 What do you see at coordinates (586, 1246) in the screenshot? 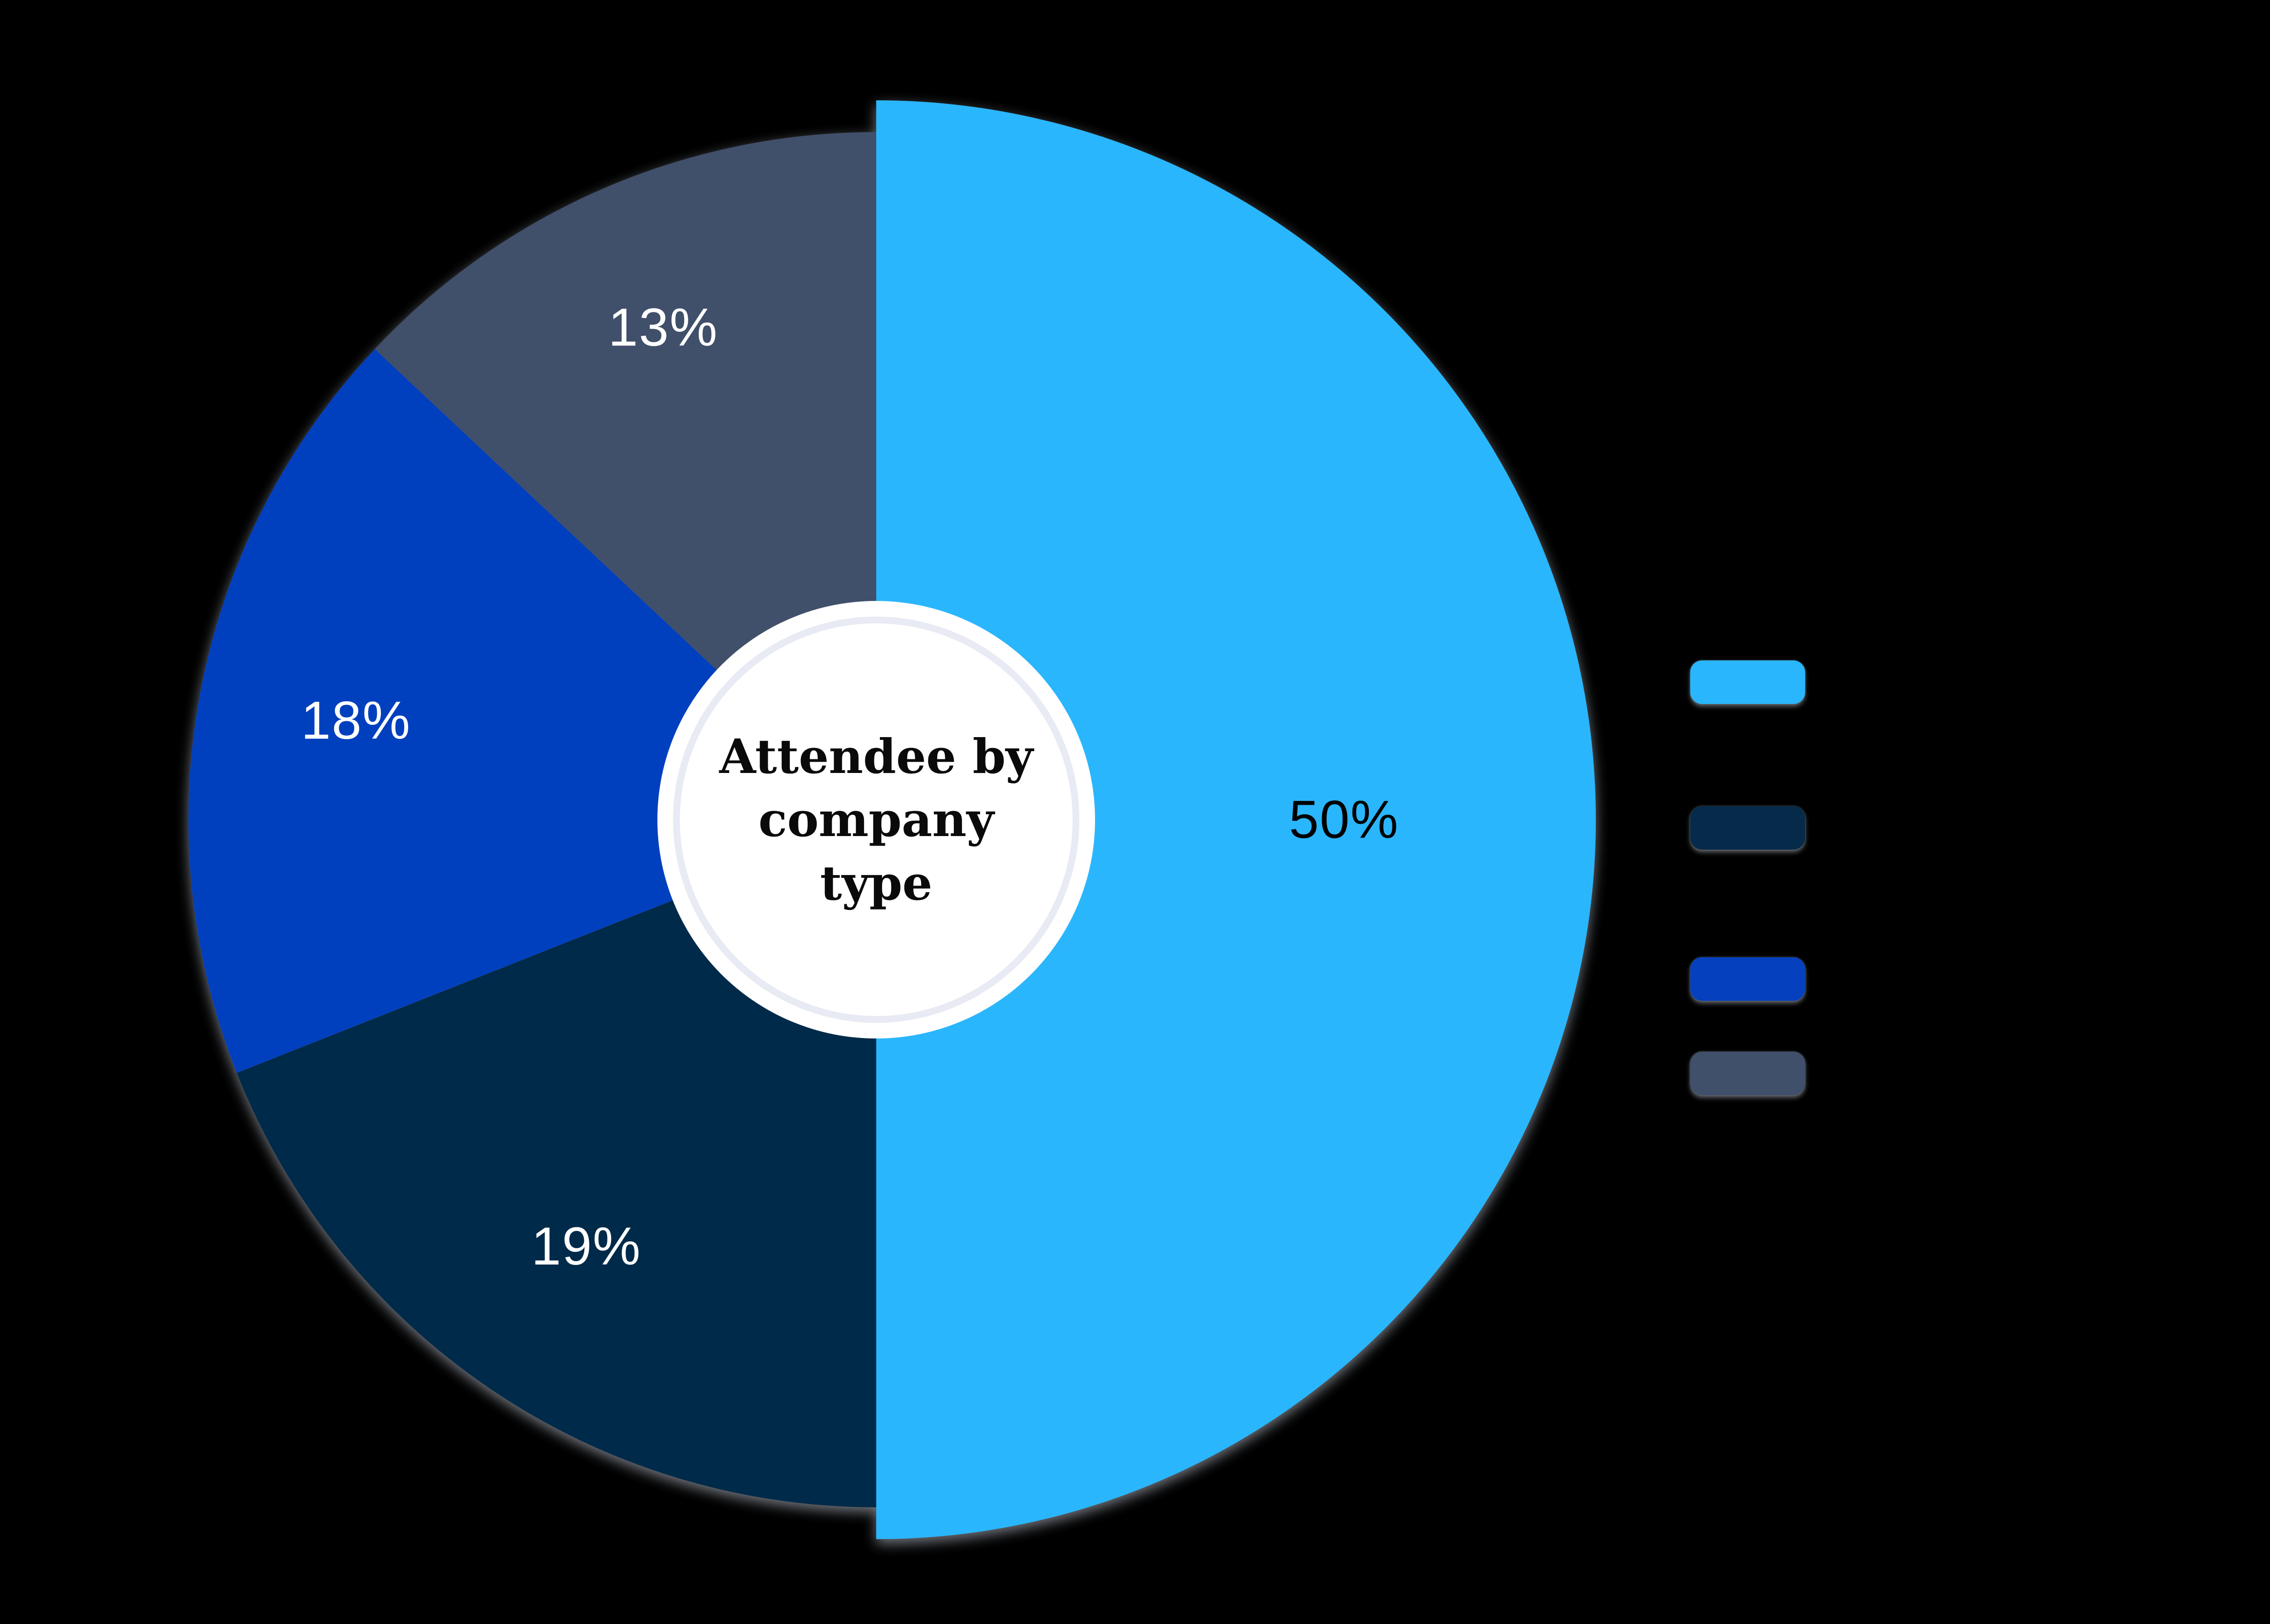
I see `slice-label: 19%` at bounding box center [586, 1246].